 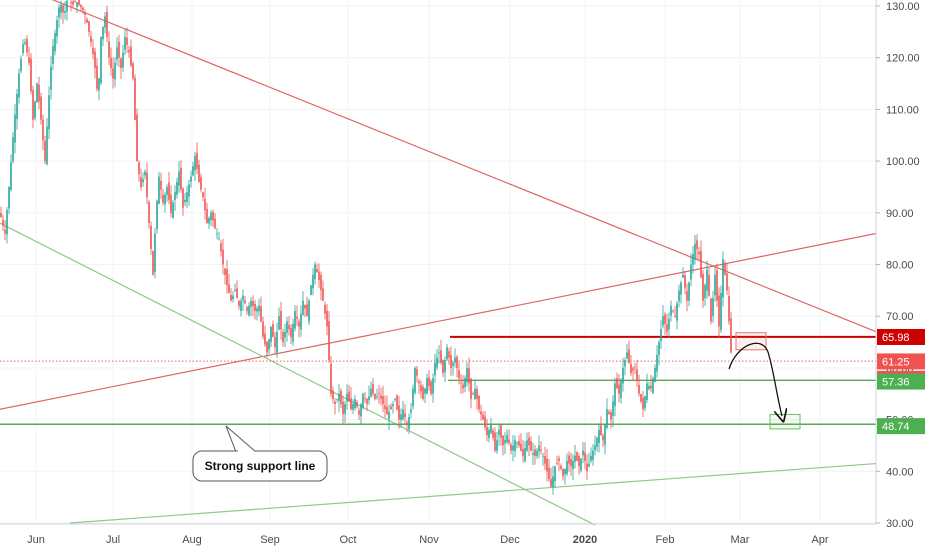 What do you see at coordinates (473, 493) in the screenshot?
I see `green-rising-support-line` at bounding box center [473, 493].